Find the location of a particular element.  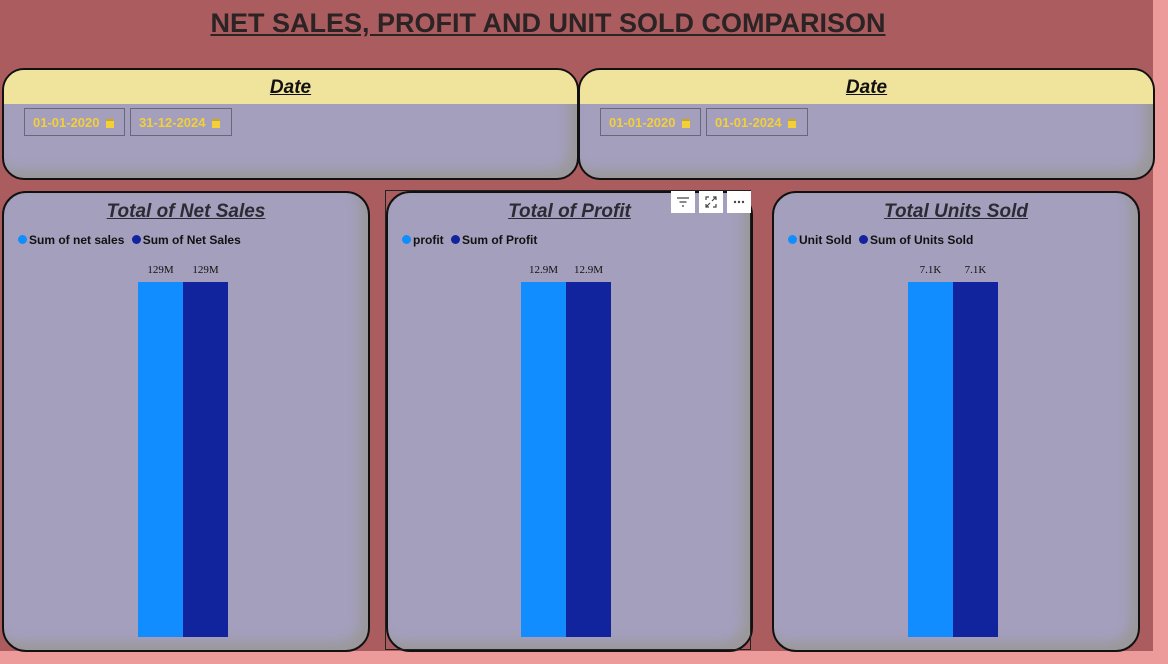

chart-title: Total of Profit is located at coordinates (569, 211).